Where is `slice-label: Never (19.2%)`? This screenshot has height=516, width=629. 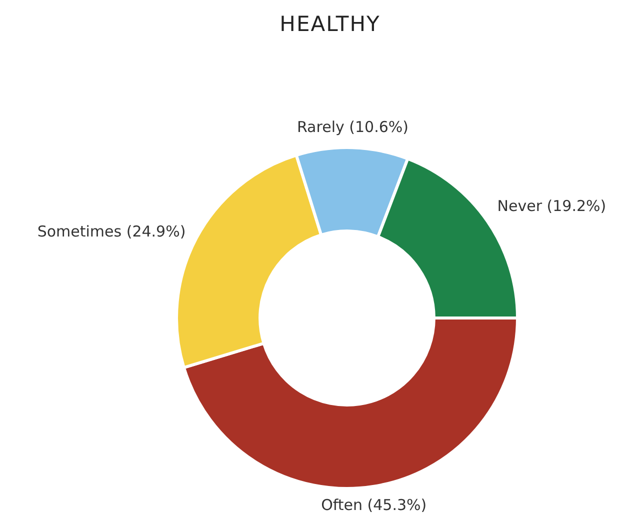 slice-label: Never (19.2%) is located at coordinates (551, 205).